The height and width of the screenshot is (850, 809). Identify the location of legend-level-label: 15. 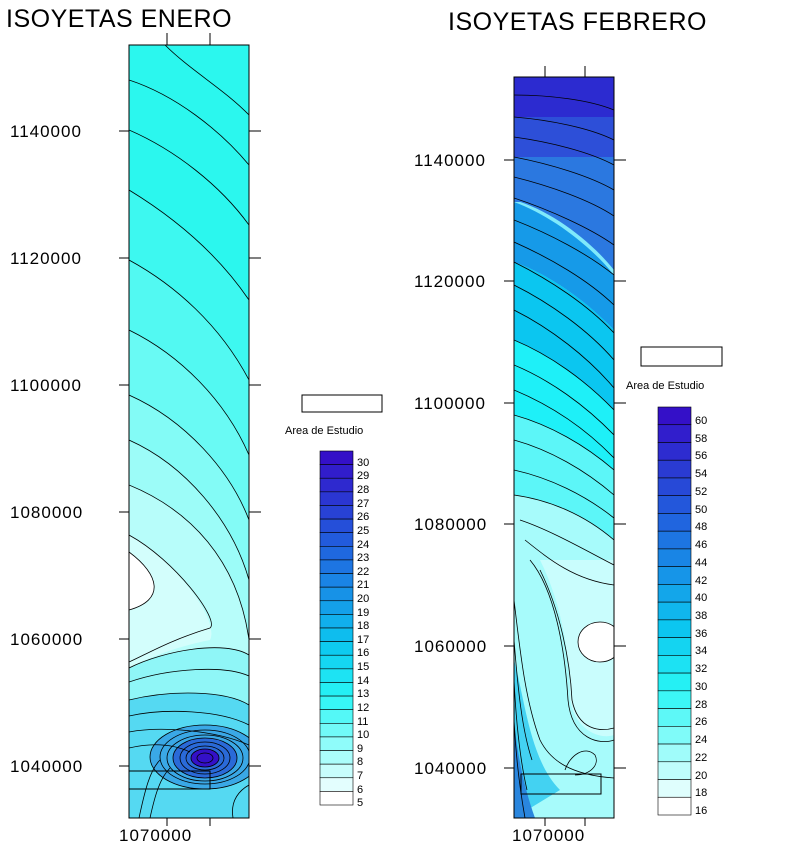
(363, 667).